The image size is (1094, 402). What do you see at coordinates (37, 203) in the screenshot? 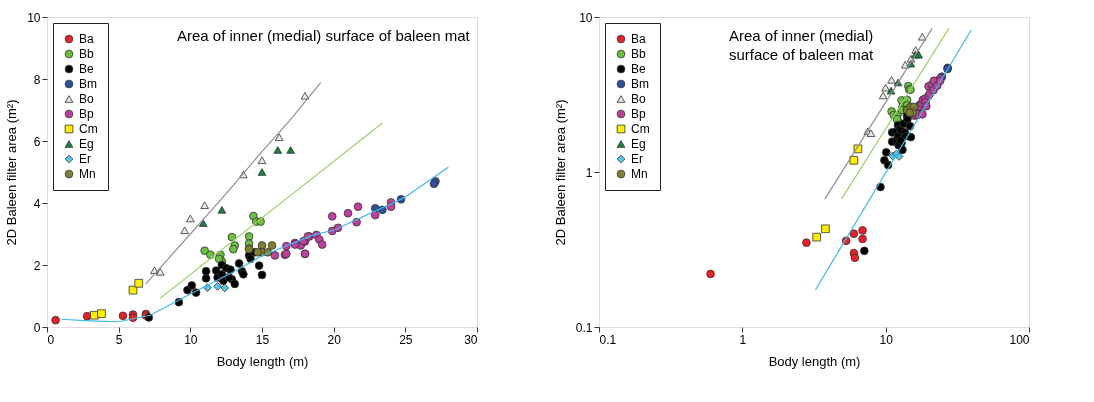
I see `y-tick-label: 4` at bounding box center [37, 203].